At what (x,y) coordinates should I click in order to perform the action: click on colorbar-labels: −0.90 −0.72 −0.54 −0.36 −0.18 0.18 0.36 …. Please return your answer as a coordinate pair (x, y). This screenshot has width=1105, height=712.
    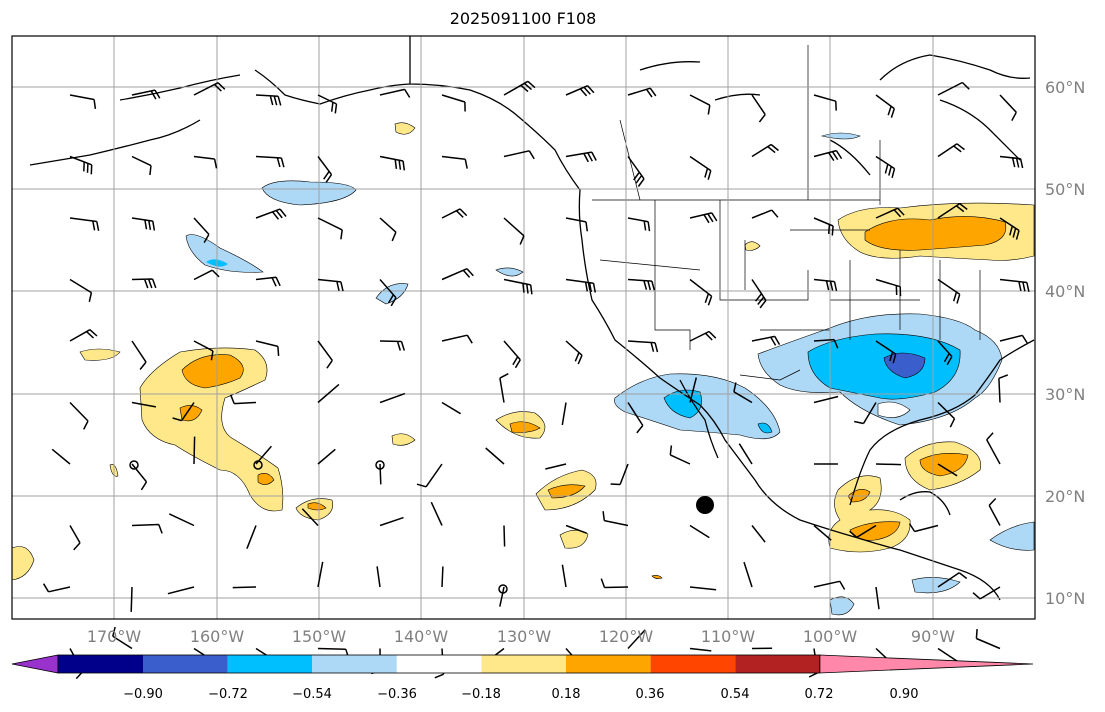
    Looking at the image, I should click on (520, 694).